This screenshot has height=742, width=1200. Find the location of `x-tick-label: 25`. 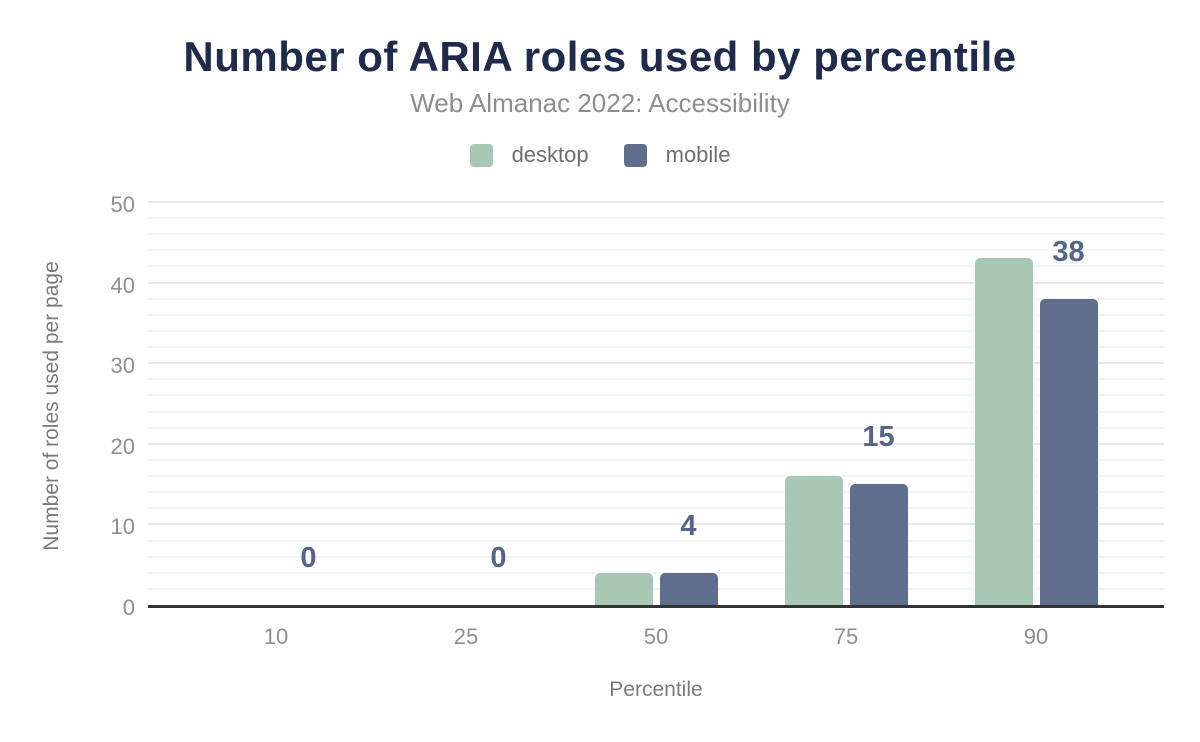

x-tick-label: 25 is located at coordinates (466, 636).